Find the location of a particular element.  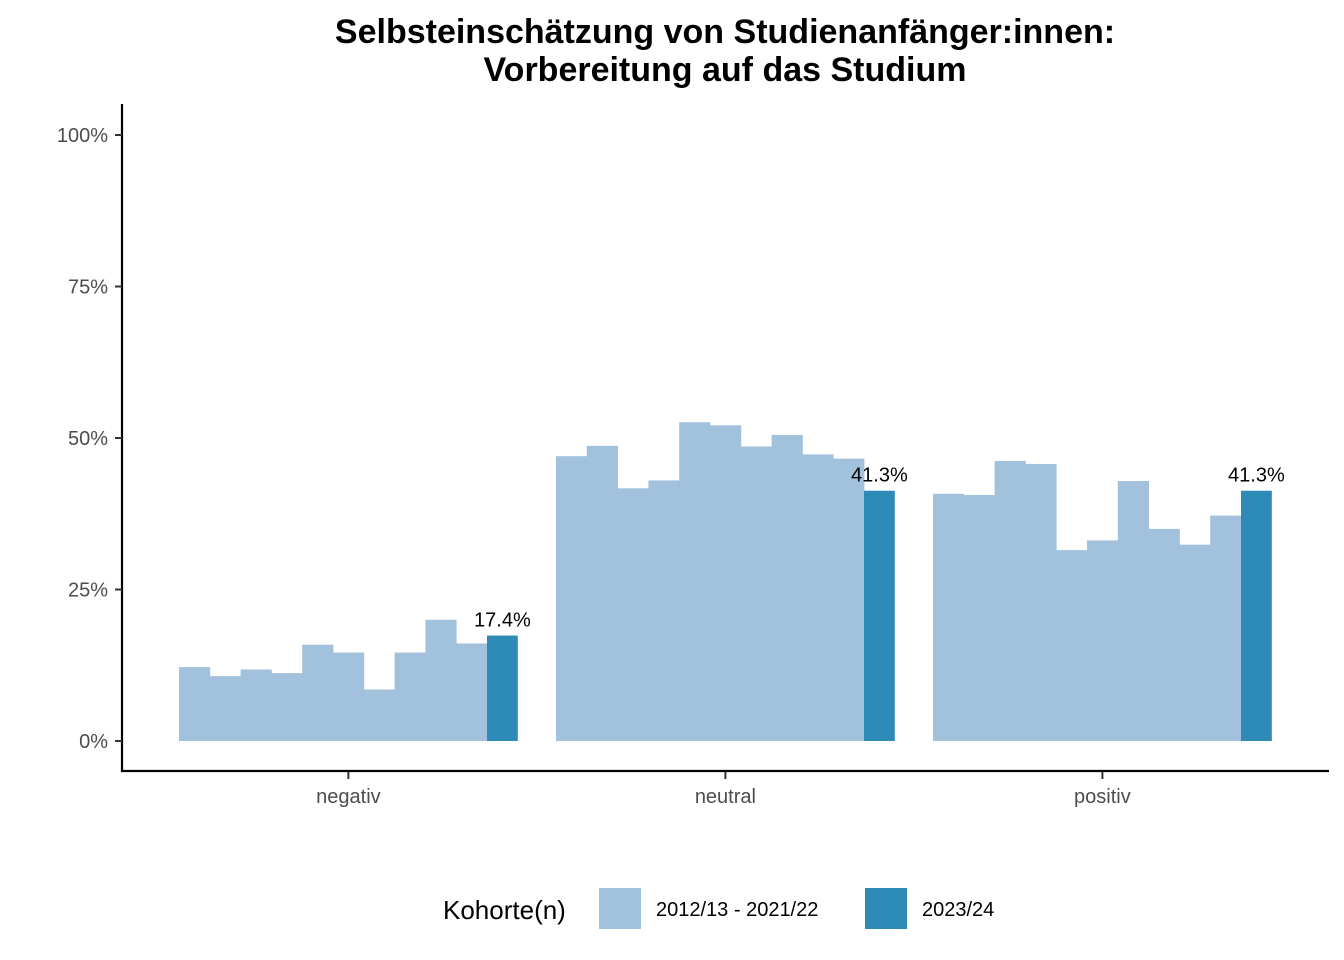

x-tick-label-neutral: neutral is located at coordinates (725, 797).